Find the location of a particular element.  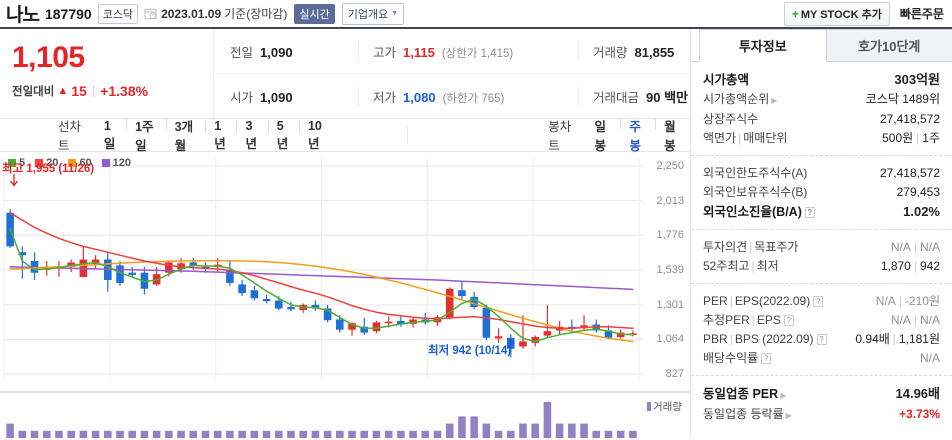

price-fields-row-2: 시가 1,090 저가 1,080 (하한가 765) 거래대금 90 백만 is located at coordinates (452, 95).